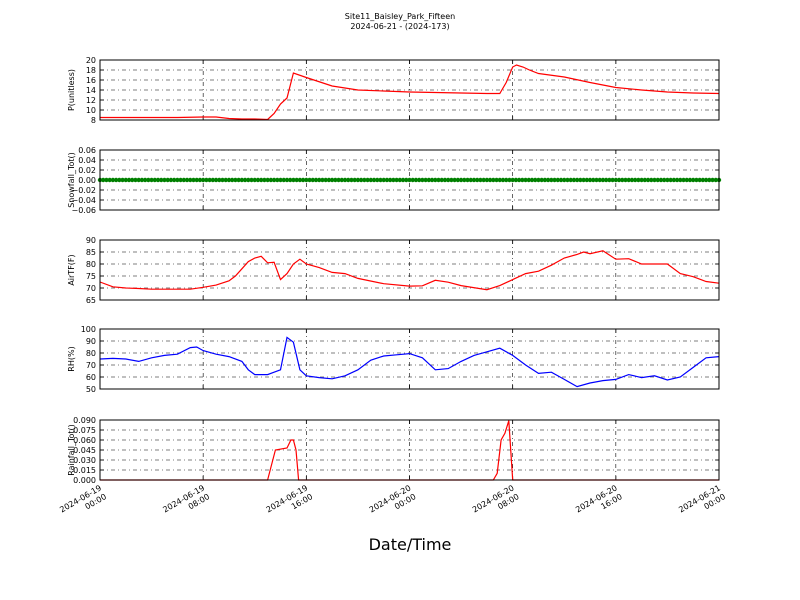 Image resolution: width=800 pixels, height=600 pixels. What do you see at coordinates (71, 450) in the screenshot?
I see `y-axis-label: Rainfall_Tot()` at bounding box center [71, 450].